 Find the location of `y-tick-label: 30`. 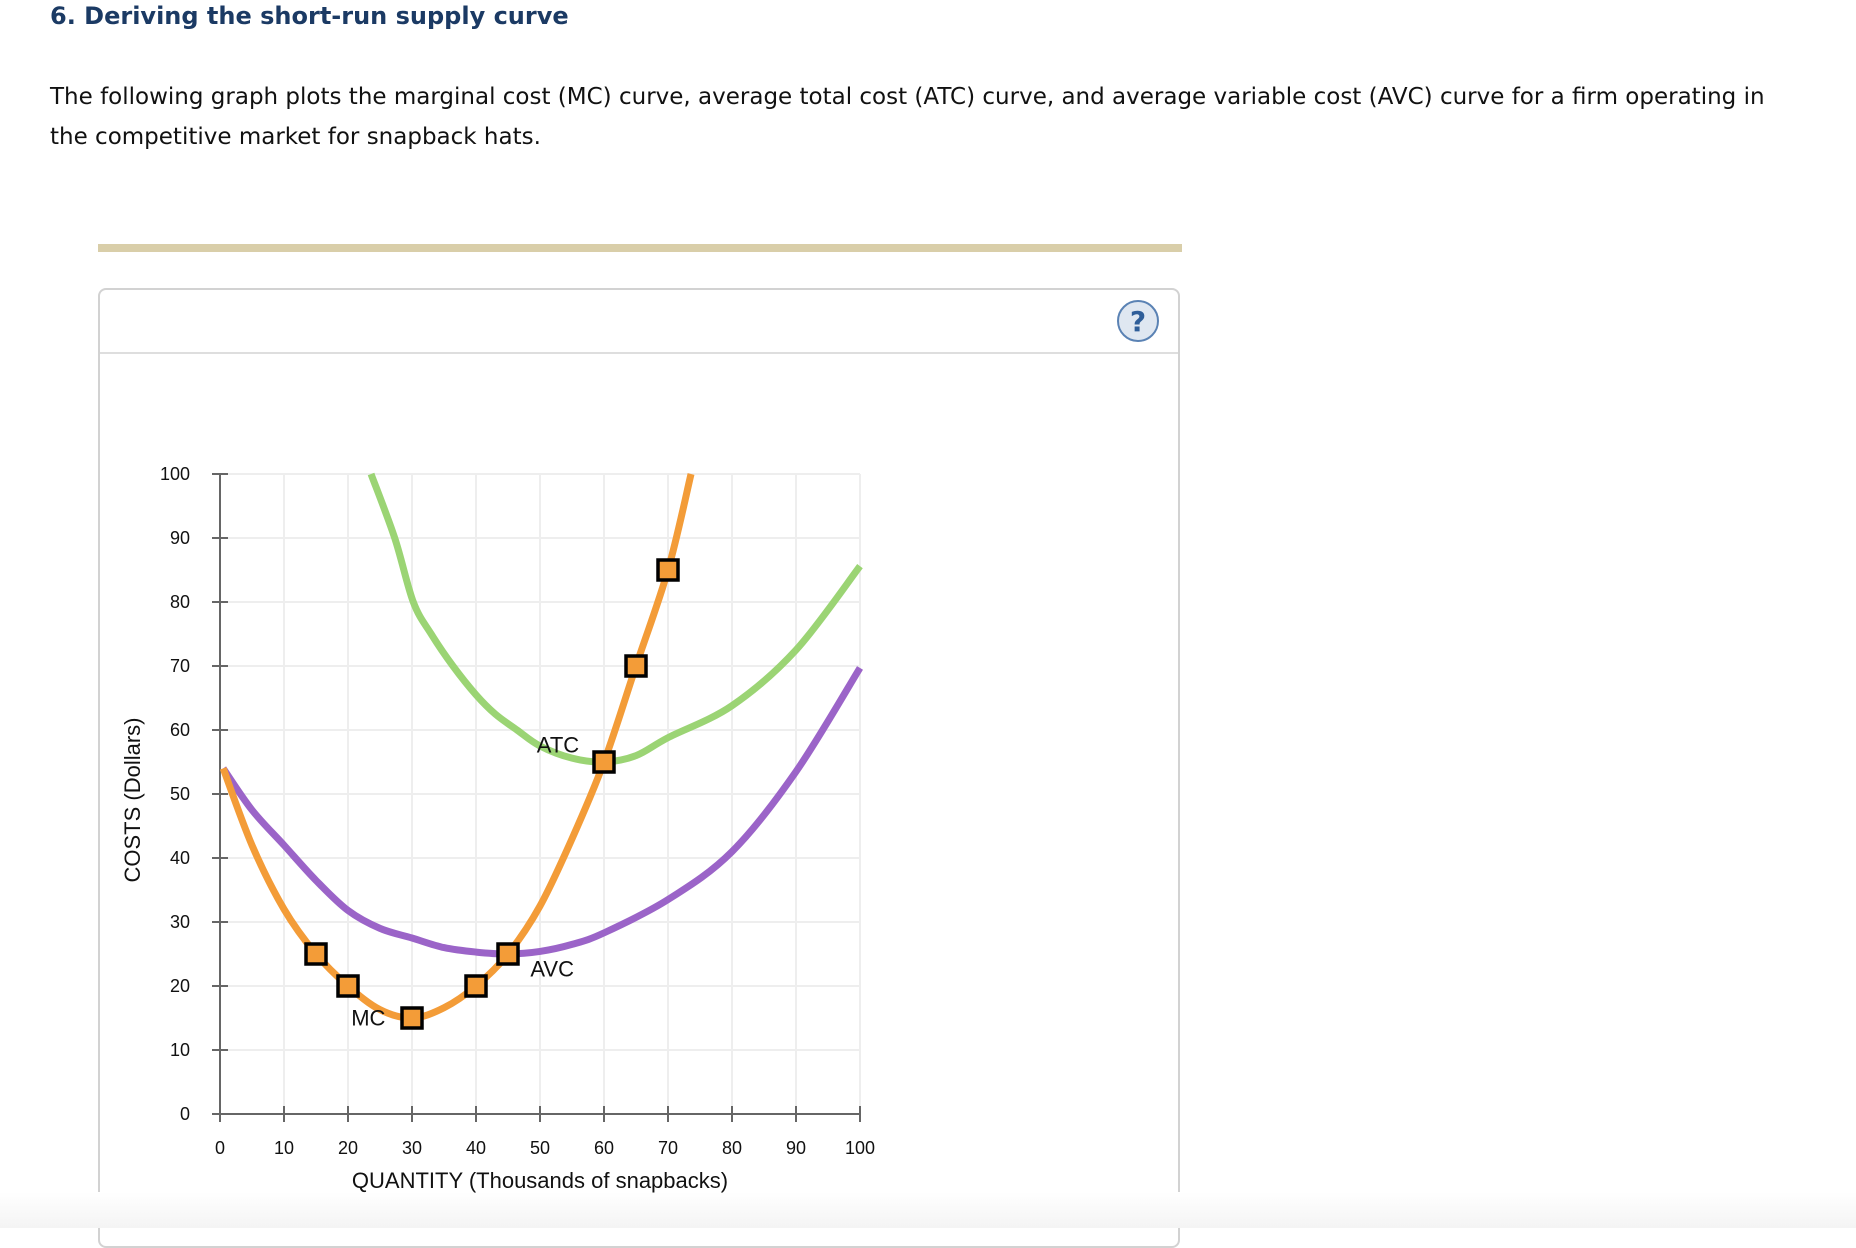

y-tick-label: 30 is located at coordinates (180, 922).